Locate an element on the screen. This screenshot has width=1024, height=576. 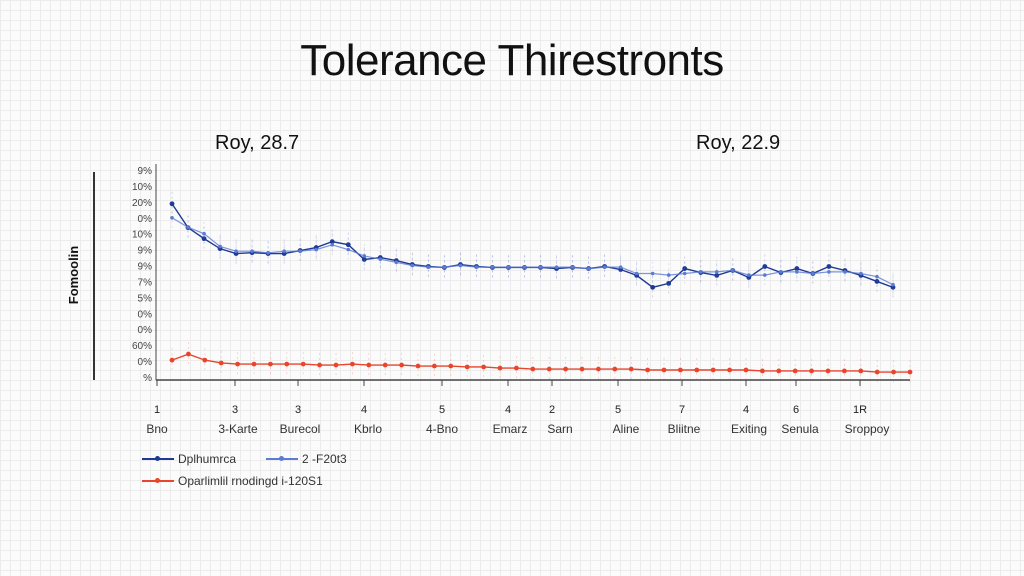
x-tick-name: Senula is located at coordinates (800, 429).